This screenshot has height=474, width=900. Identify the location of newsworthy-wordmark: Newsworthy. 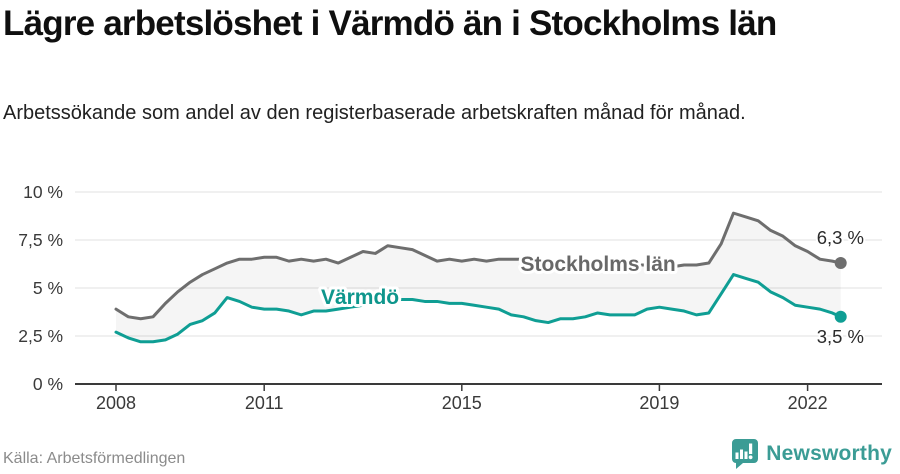
(829, 453).